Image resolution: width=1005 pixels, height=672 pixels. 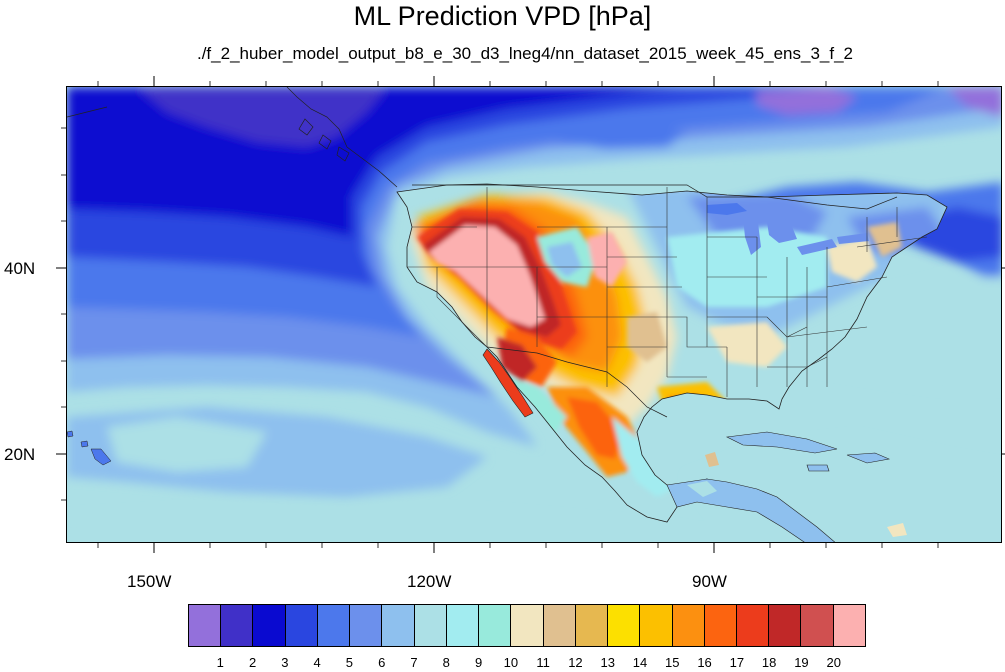 What do you see at coordinates (640, 662) in the screenshot?
I see `colorbar-label: 14` at bounding box center [640, 662].